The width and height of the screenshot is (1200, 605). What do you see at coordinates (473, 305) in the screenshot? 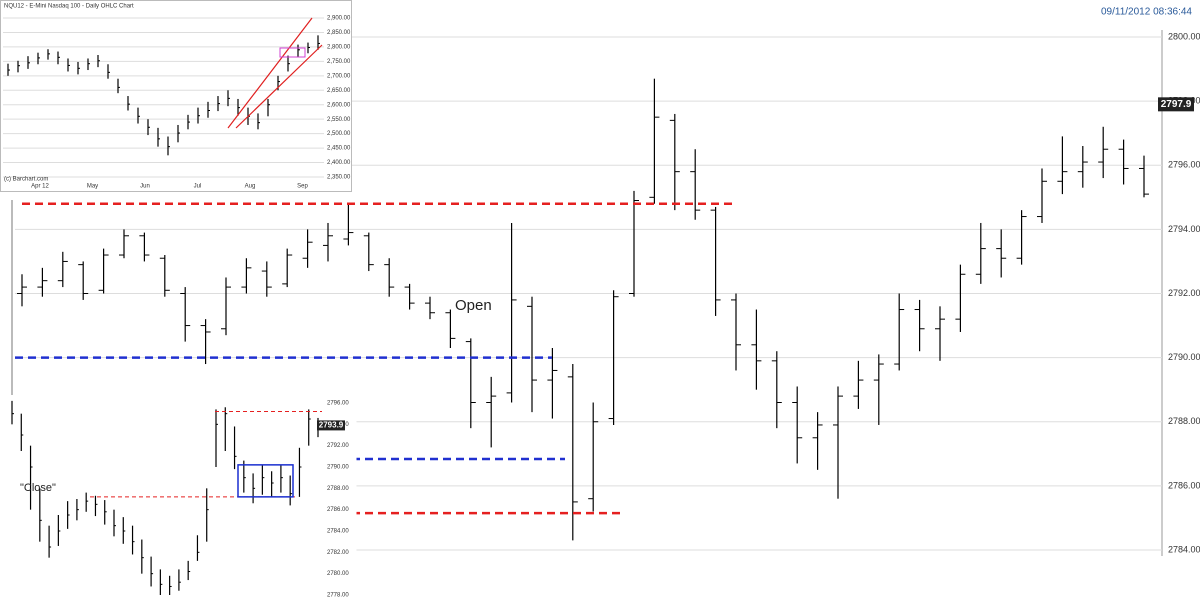
I see `annotation: Open` at bounding box center [473, 305].